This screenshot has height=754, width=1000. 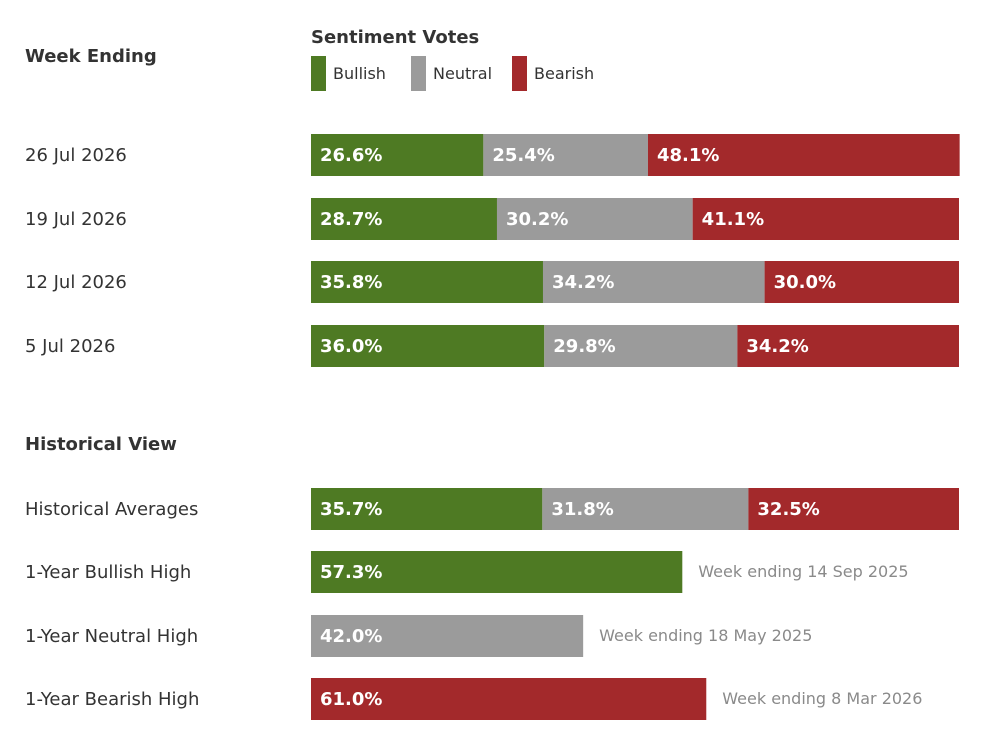 I want to click on bar-value-19-jul-2026-bearish: 41.1%, so click(x=733, y=219).